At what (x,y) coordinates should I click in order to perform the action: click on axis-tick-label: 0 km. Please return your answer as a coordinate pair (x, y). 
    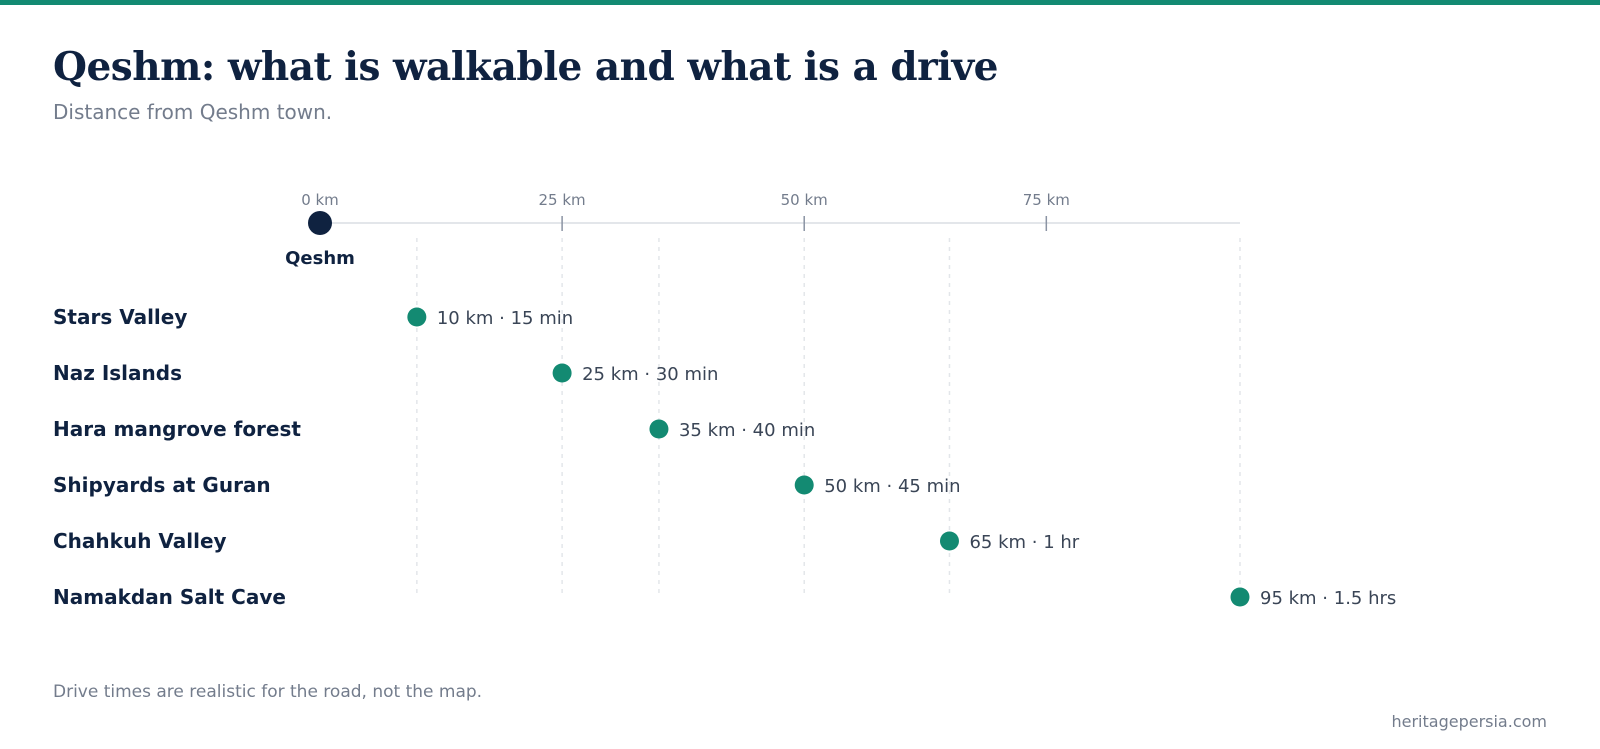
    Looking at the image, I should click on (320, 200).